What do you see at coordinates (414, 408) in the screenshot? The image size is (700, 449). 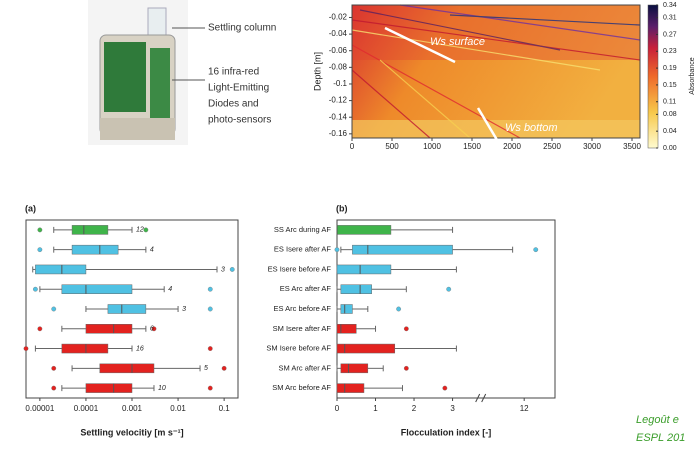 I see `x-tick-label: 2` at bounding box center [414, 408].